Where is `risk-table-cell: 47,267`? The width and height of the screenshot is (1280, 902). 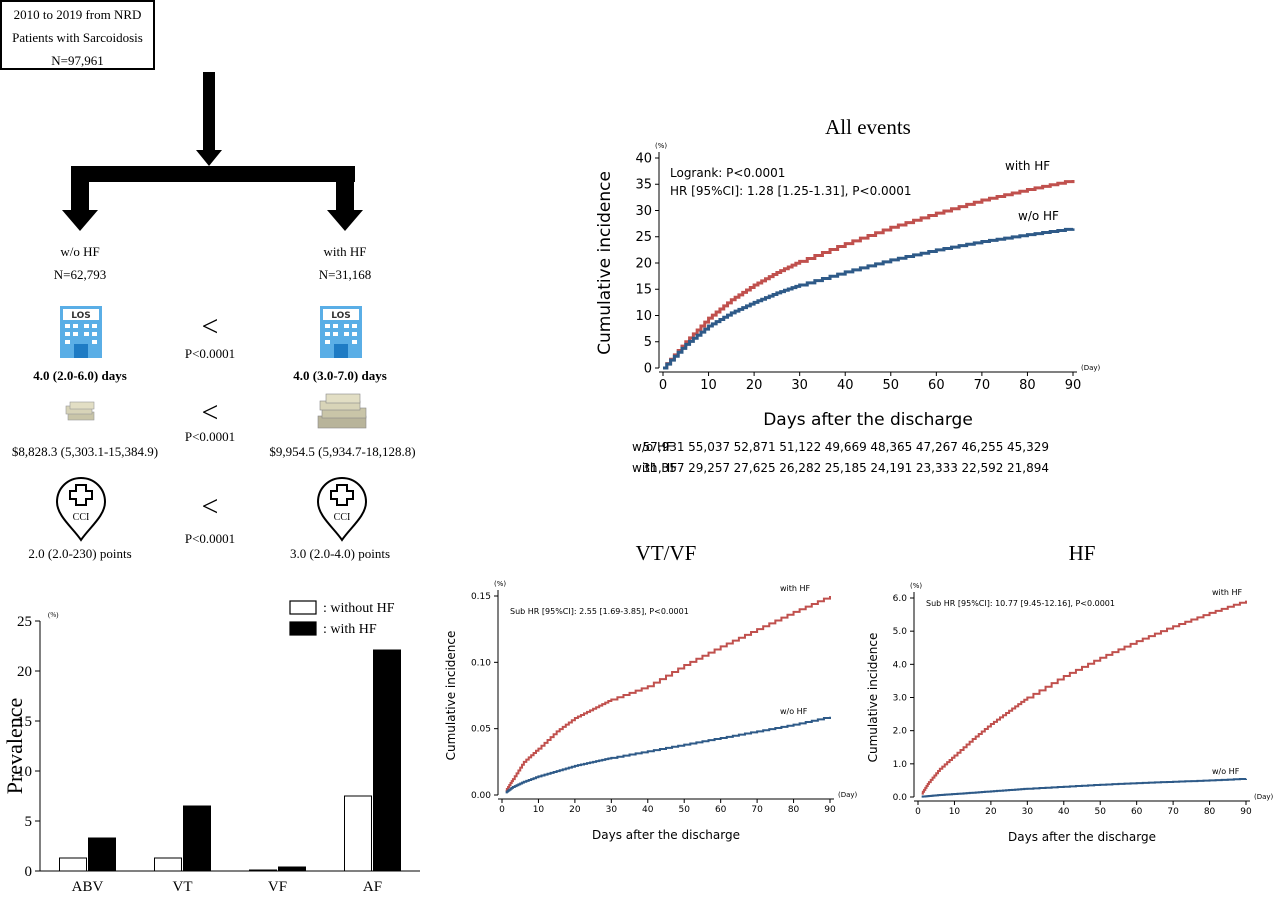
risk-table-cell: 47,267 is located at coordinates (936, 447).